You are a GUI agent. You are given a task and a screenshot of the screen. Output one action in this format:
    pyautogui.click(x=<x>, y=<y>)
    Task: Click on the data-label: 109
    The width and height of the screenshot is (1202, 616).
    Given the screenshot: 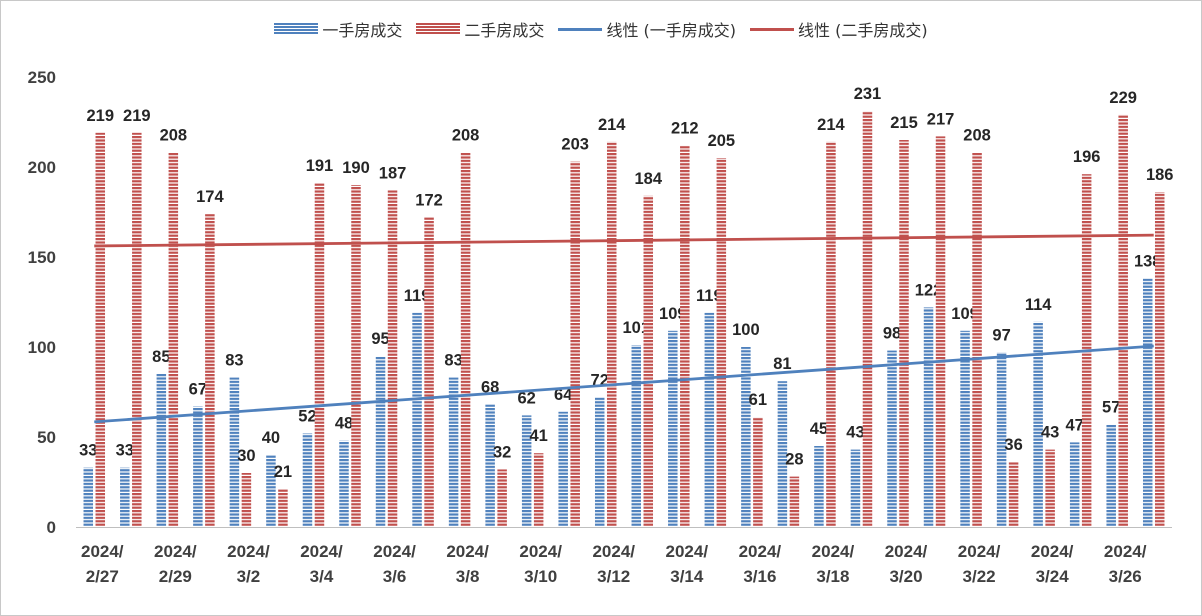 What is the action you would take?
    pyautogui.click(x=965, y=314)
    